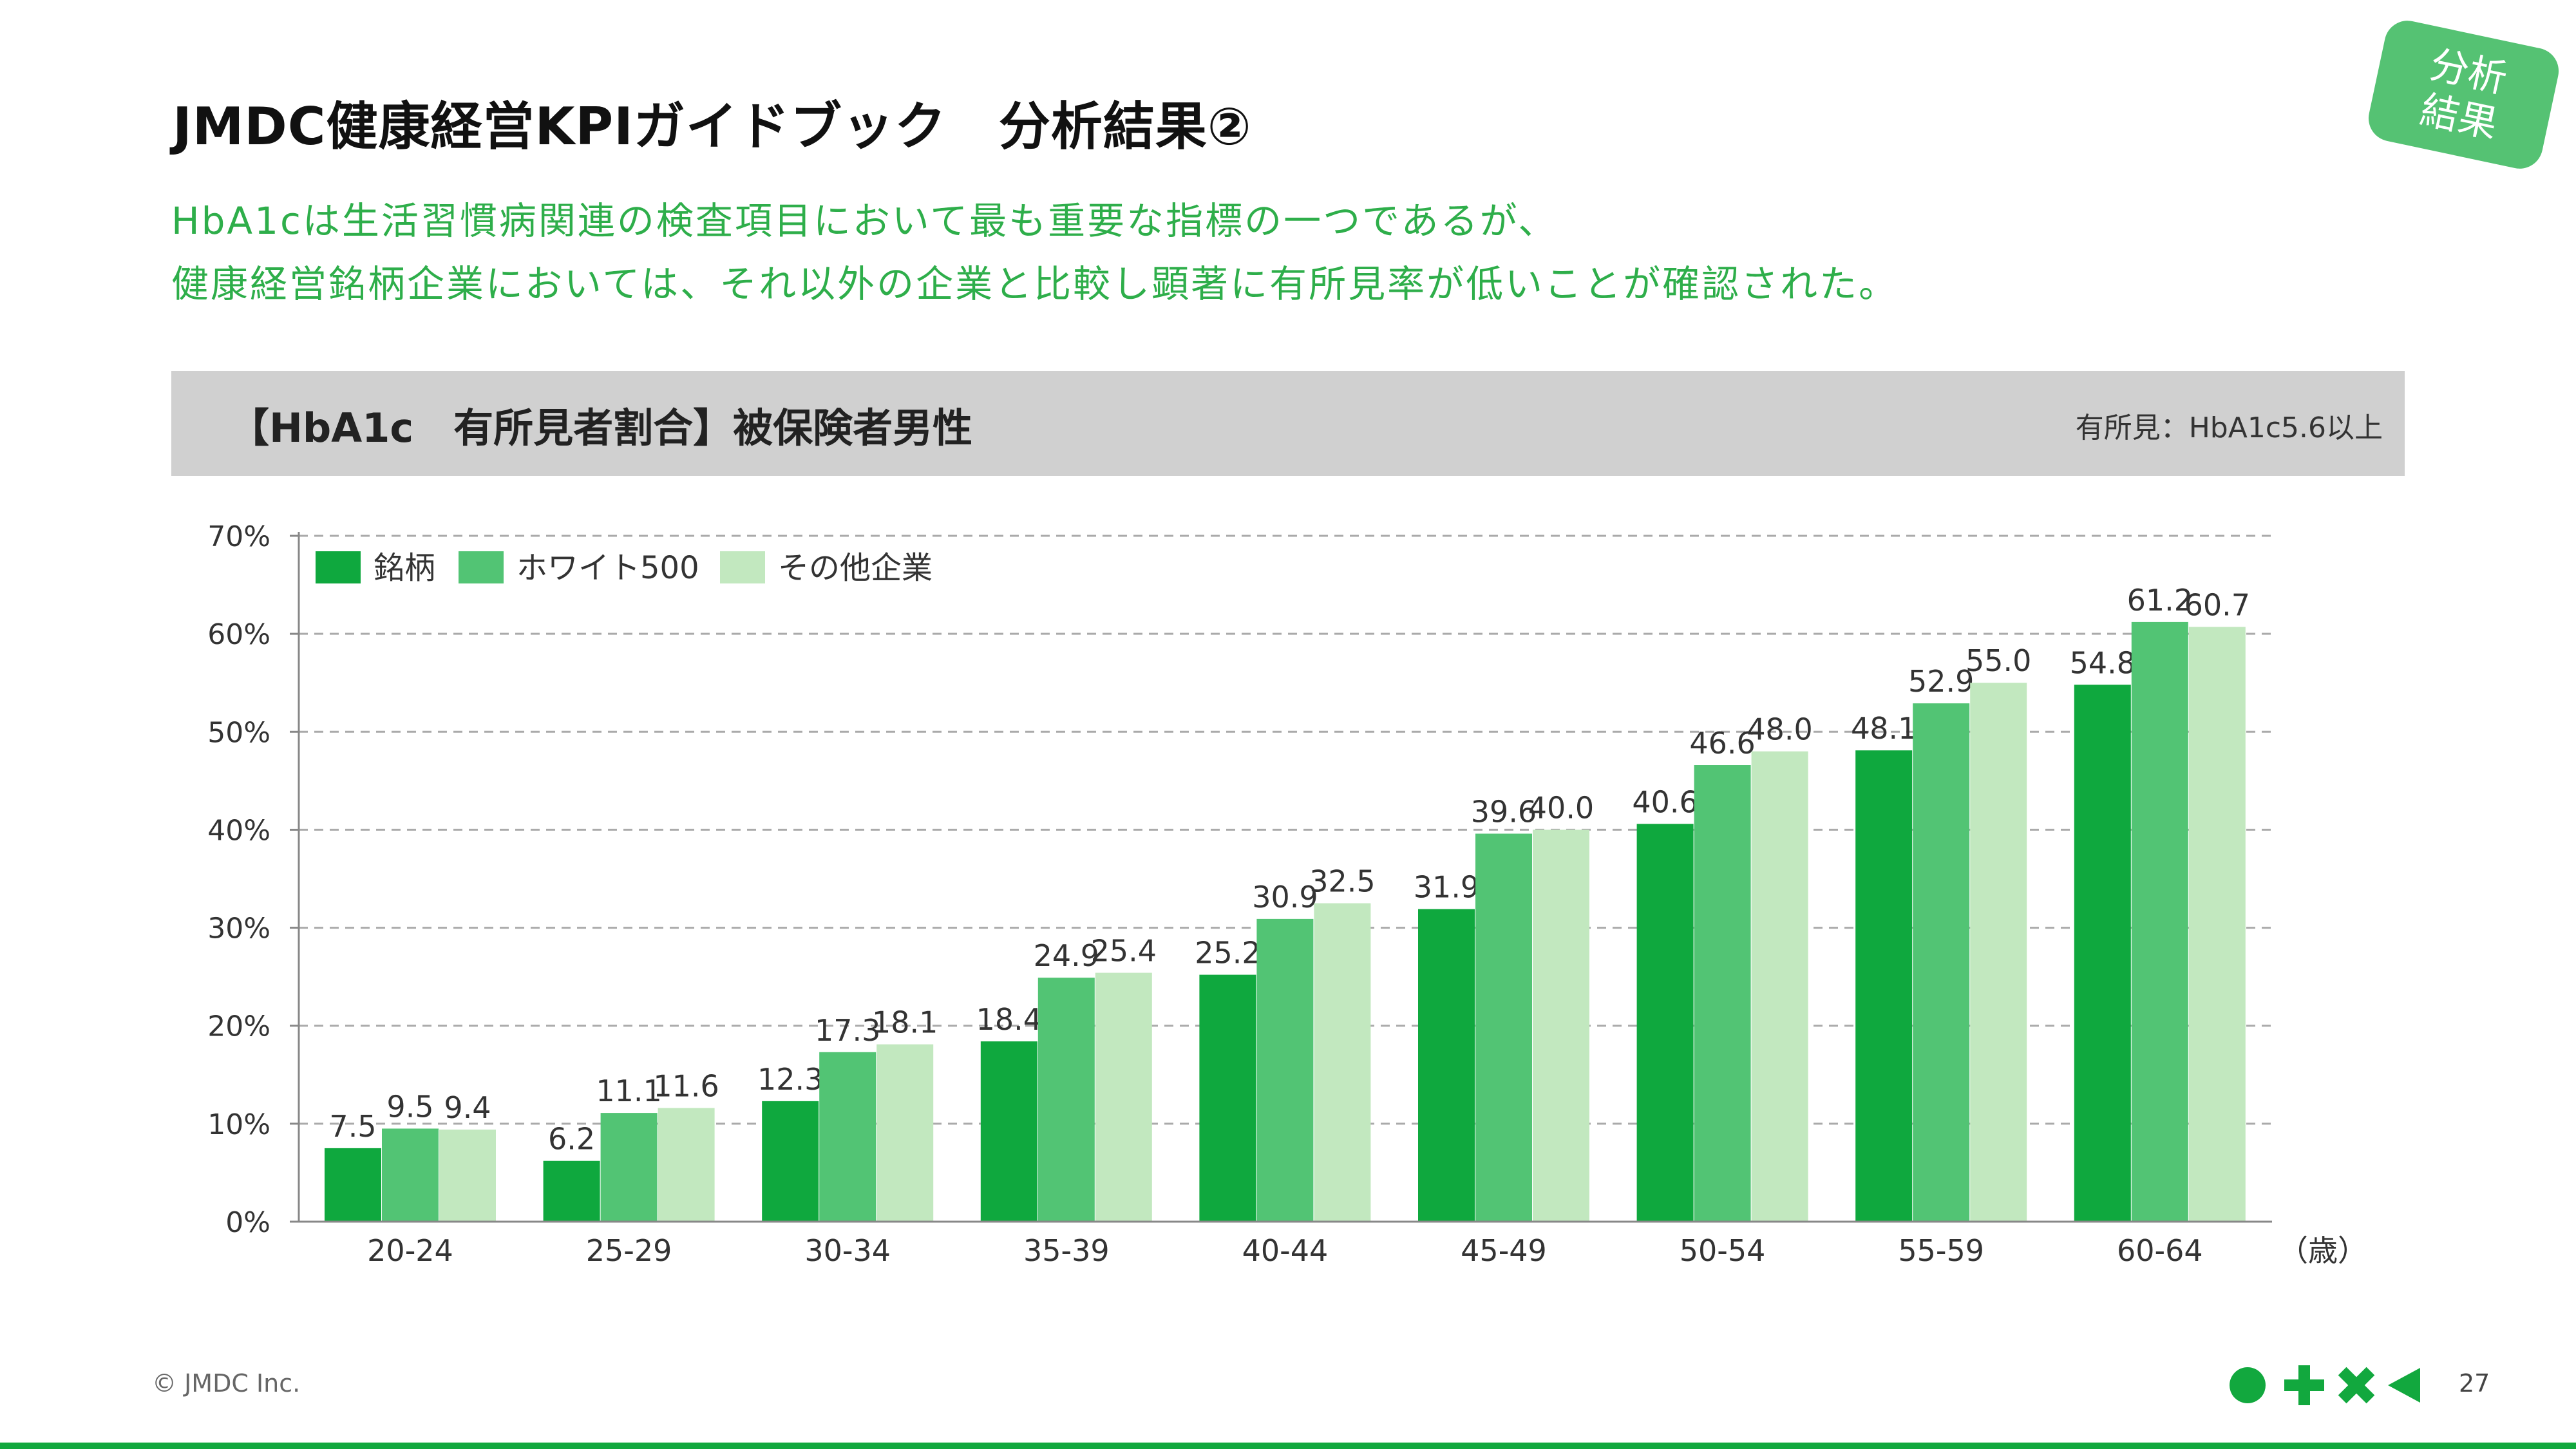 This screenshot has width=2576, height=1449. What do you see at coordinates (239, 1125) in the screenshot?
I see `y-tick-label: 10%` at bounding box center [239, 1125].